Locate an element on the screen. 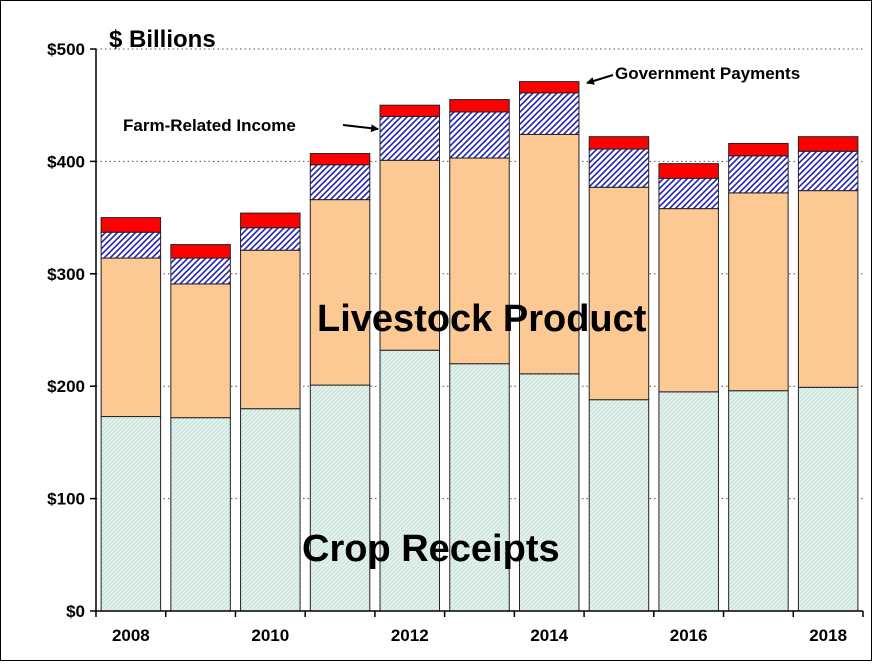 This screenshot has width=872, height=665. bar-crop-2012 is located at coordinates (410, 480).